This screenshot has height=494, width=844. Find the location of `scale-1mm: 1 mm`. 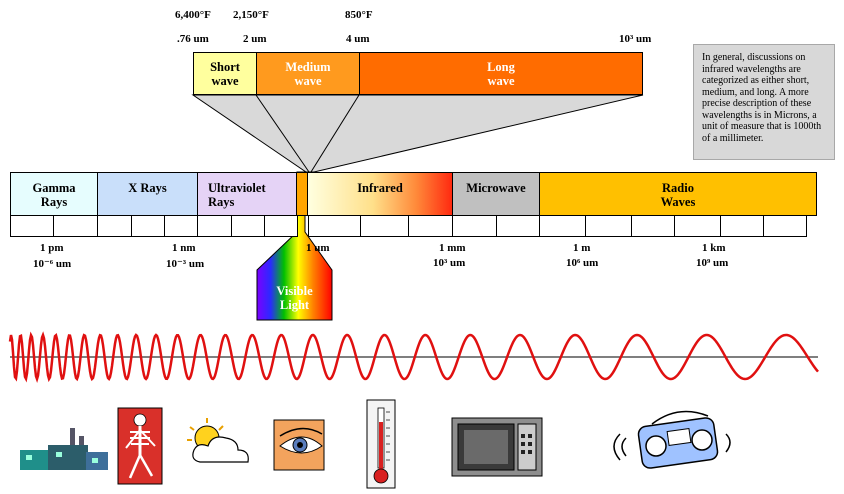

scale-1mm: 1 mm is located at coordinates (452, 248).